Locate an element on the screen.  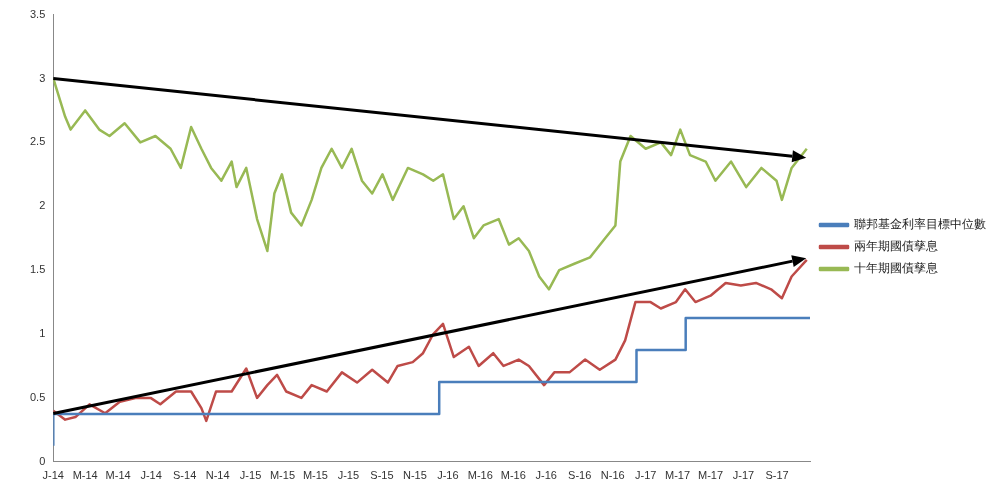
x-tick-label: S-15 is located at coordinates (382, 475).